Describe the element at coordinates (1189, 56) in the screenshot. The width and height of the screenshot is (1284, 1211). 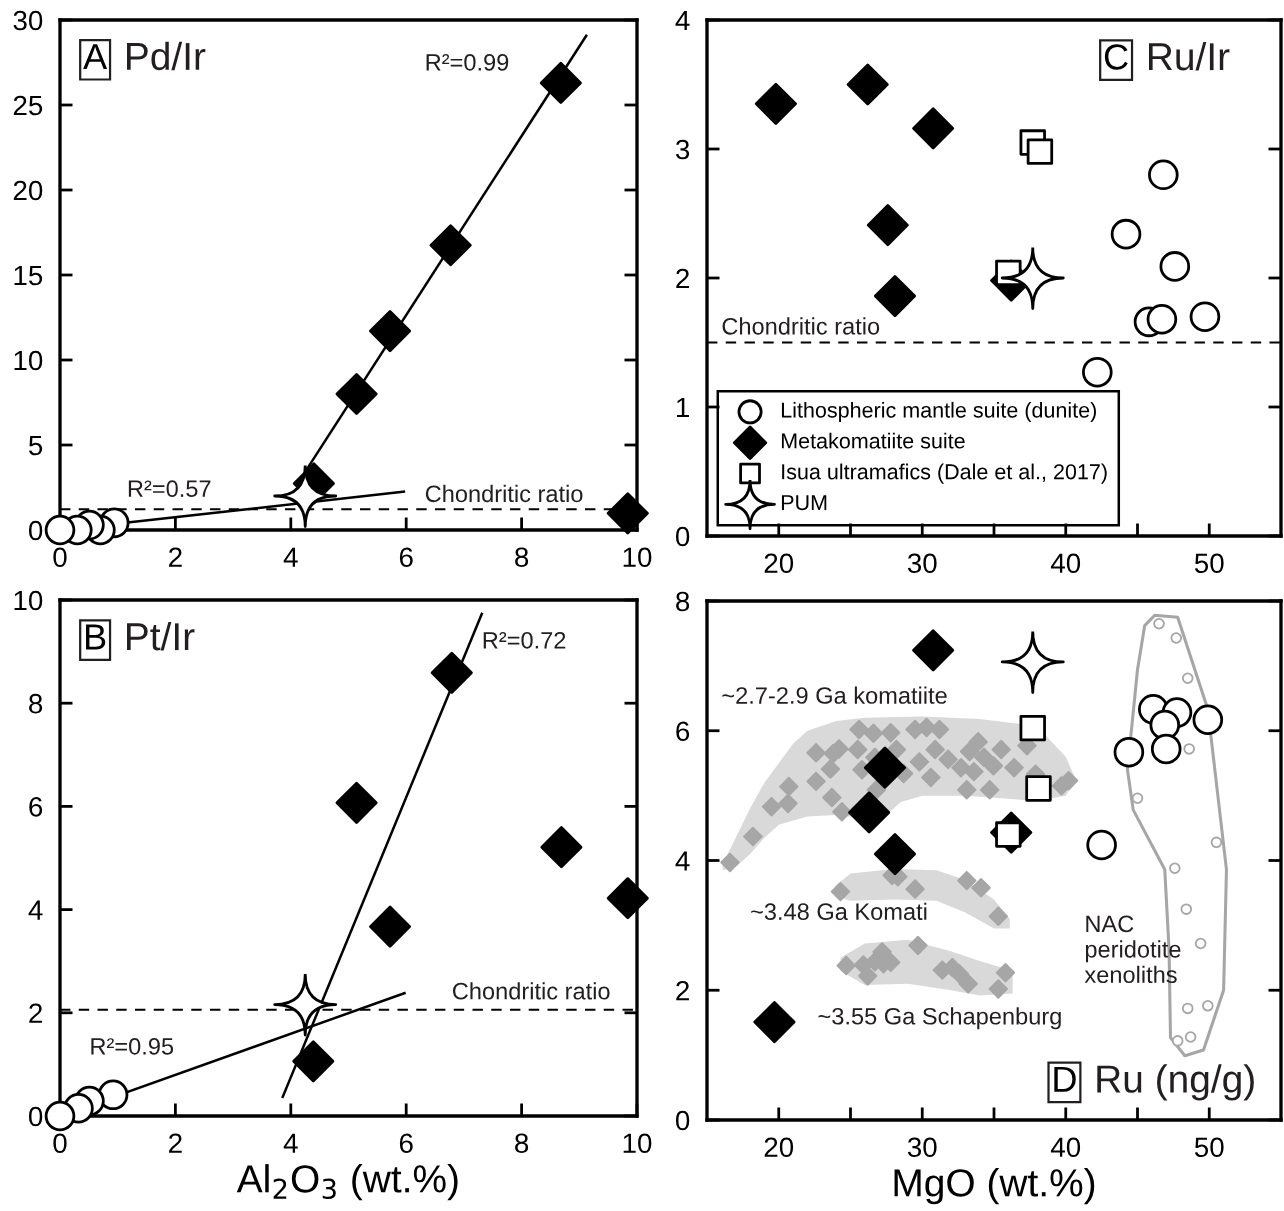
I see `chart-subtitle: Ru/Ir` at that location.